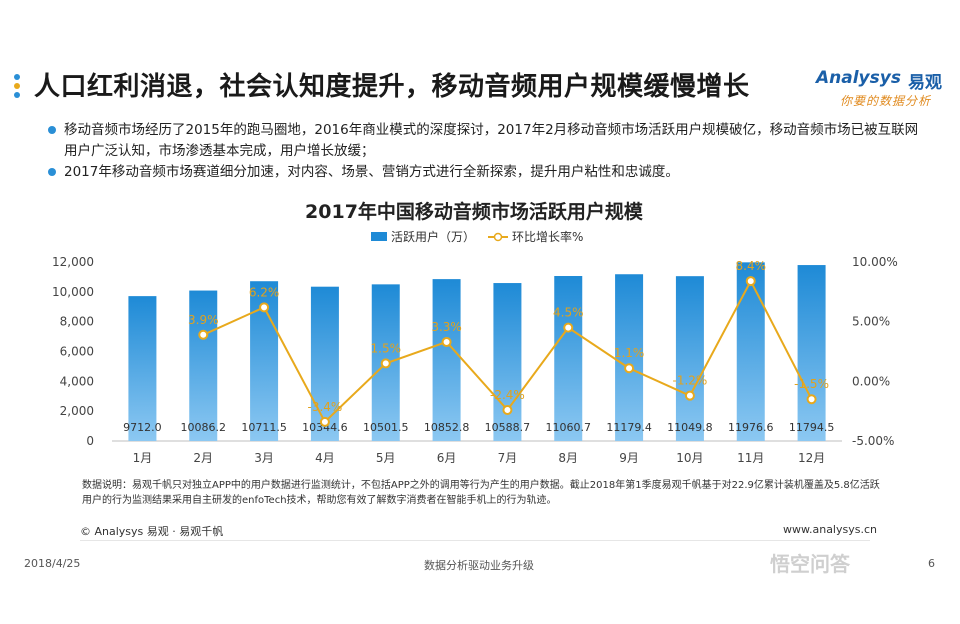  Describe the element at coordinates (203, 458) in the screenshot. I see `x-tick-label: 2月` at that location.